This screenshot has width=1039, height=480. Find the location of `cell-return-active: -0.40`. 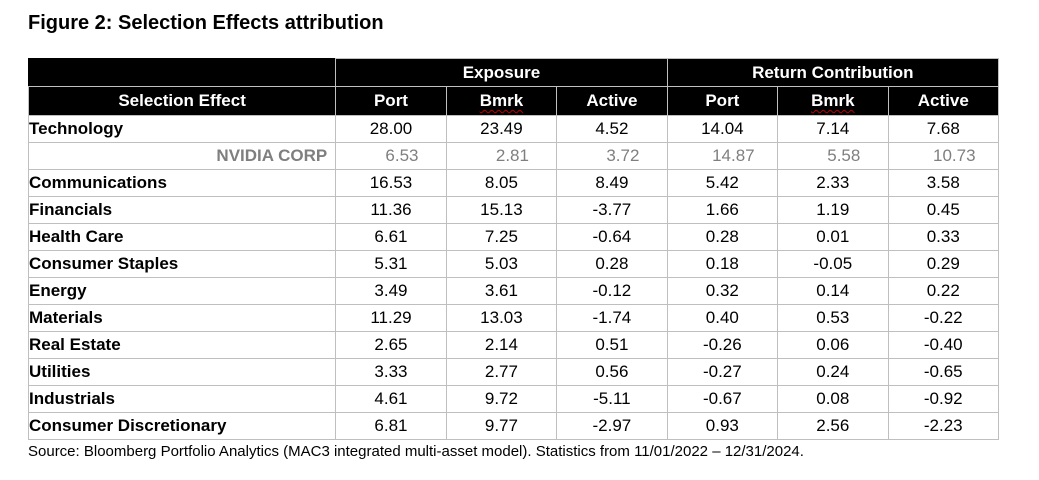

cell-return-active: -0.40 is located at coordinates (943, 345).